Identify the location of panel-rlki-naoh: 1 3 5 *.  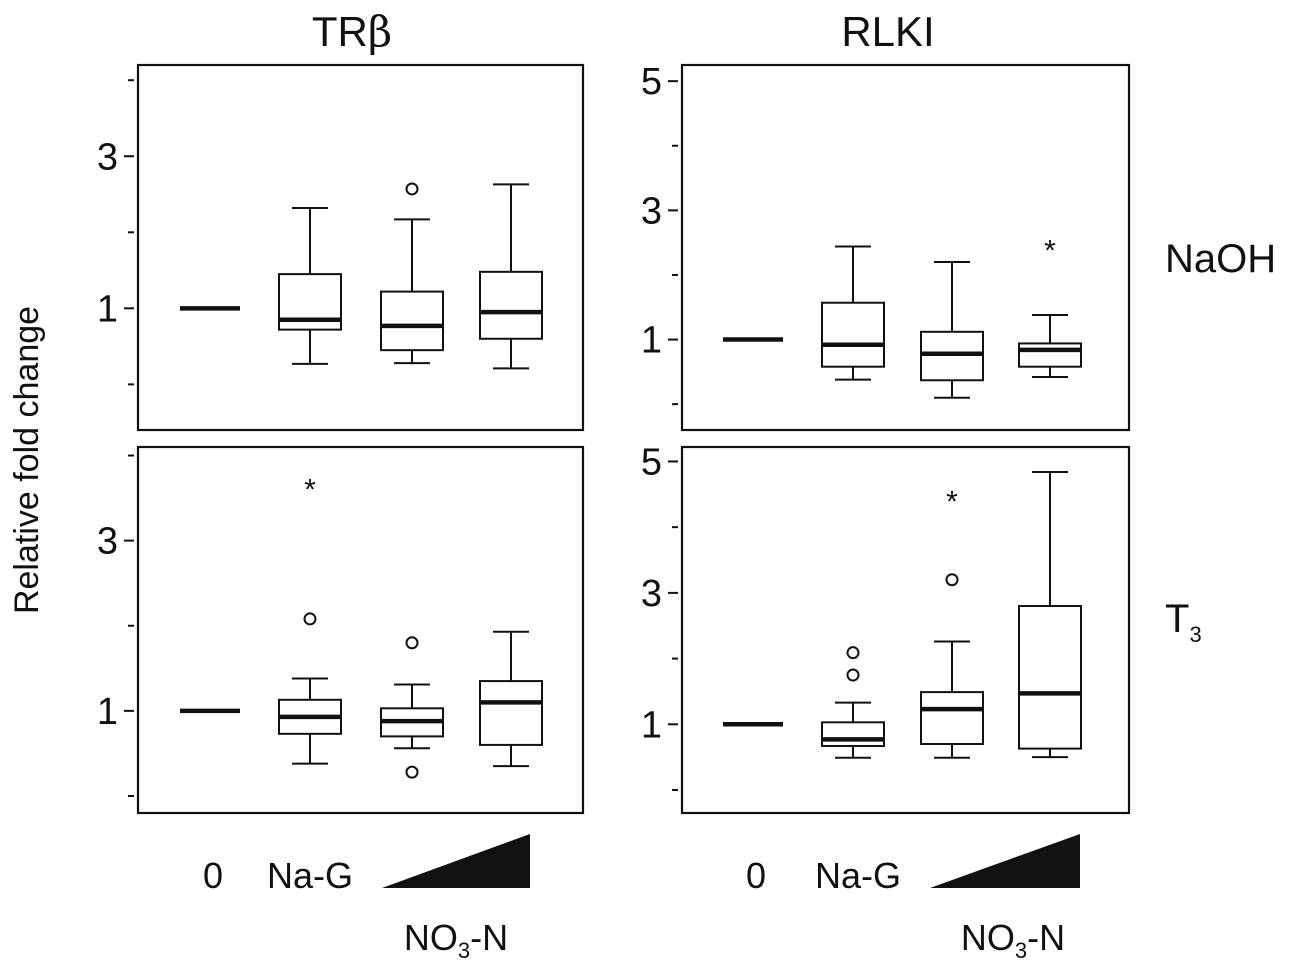
(886, 246).